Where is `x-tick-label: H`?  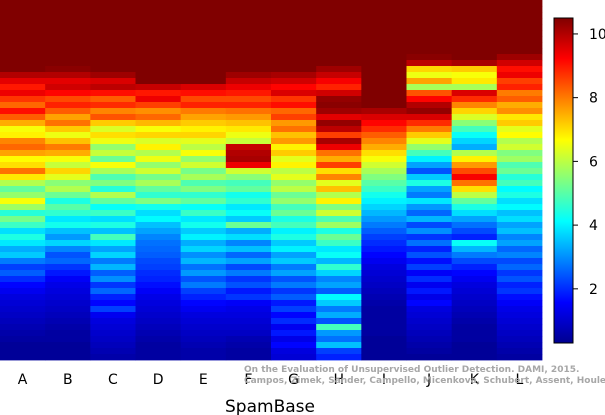 x-tick-label: H is located at coordinates (339, 380).